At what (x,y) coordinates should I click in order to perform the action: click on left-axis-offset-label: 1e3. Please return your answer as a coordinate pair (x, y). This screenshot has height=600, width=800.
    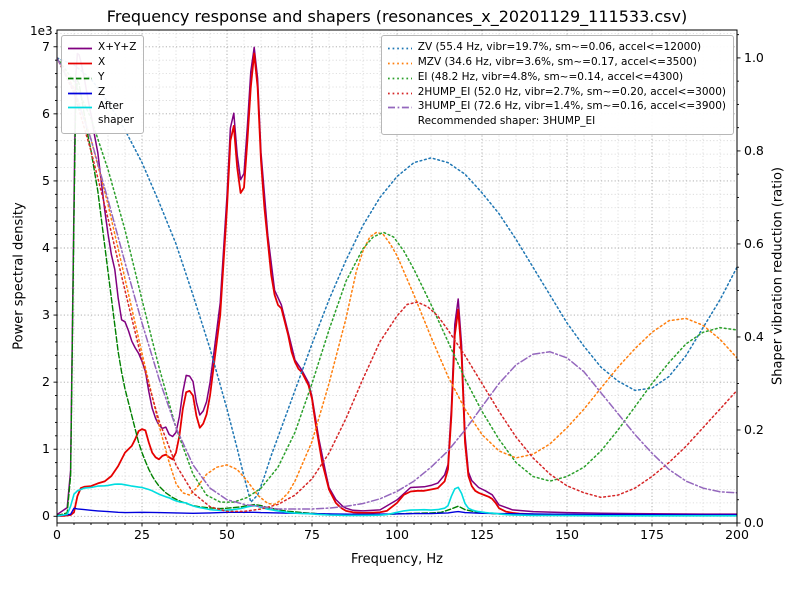
    Looking at the image, I should click on (41, 31).